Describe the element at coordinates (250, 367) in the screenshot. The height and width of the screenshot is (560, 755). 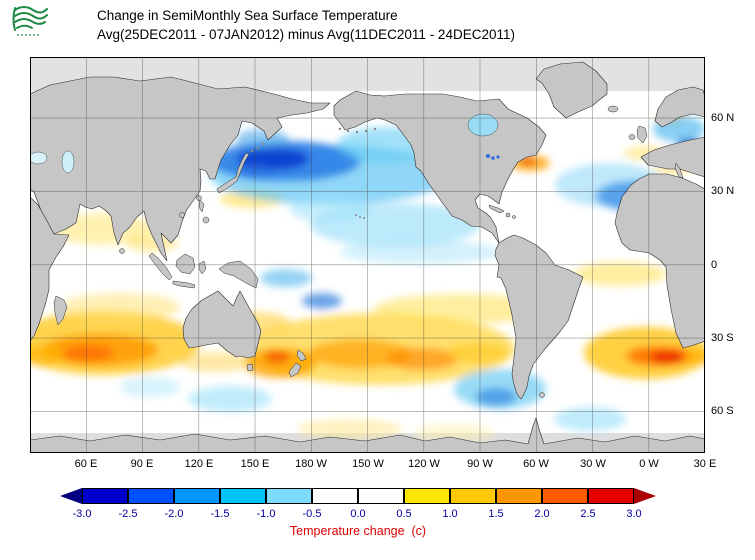
I see `island-tasmania` at that location.